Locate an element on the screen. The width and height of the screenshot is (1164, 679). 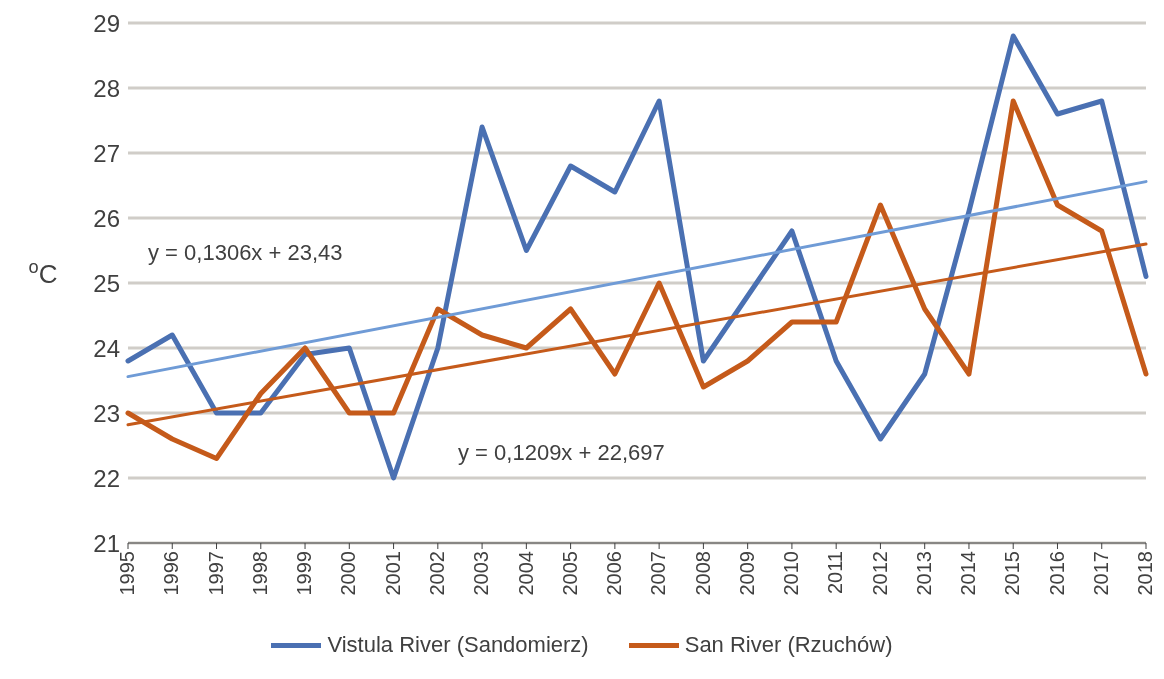
x-tick-label: 2006 is located at coordinates (614, 573).